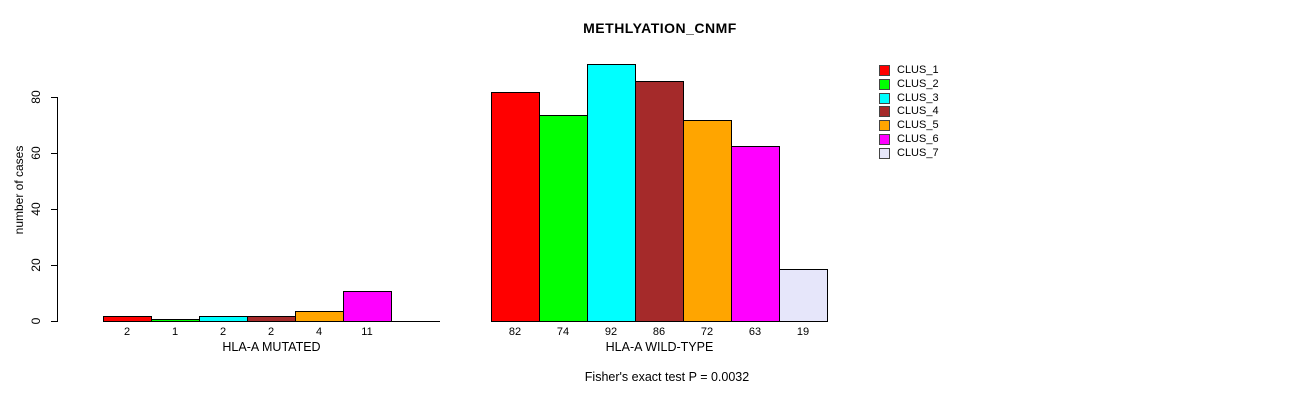 Image resolution: width=1290 pixels, height=400 pixels. What do you see at coordinates (918, 70) in the screenshot?
I see `legend-label: CLUS_1` at bounding box center [918, 70].